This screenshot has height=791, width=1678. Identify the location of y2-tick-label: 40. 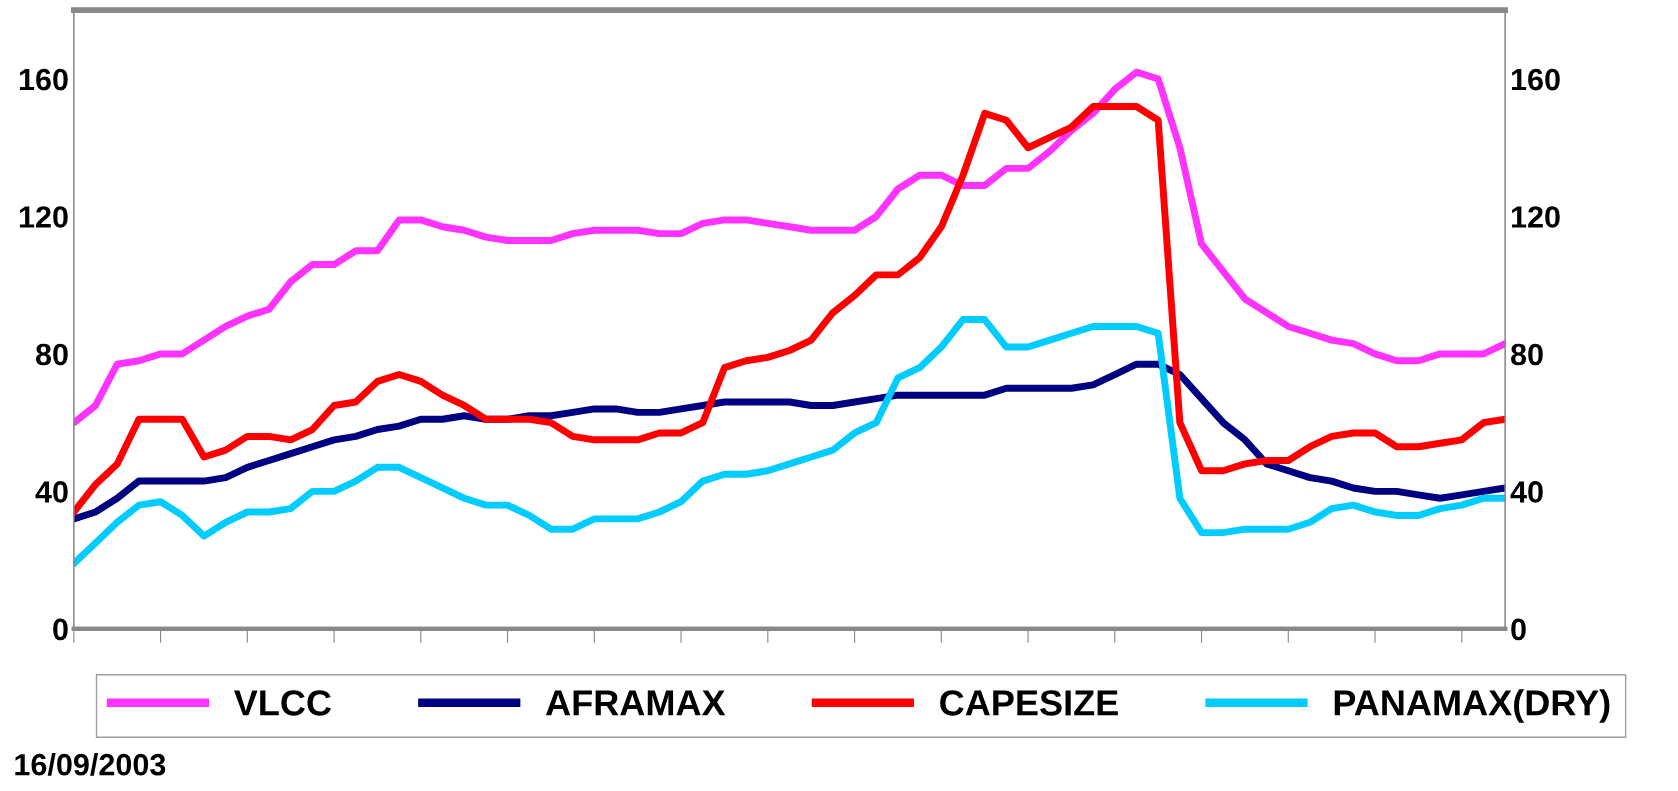
(51, 492).